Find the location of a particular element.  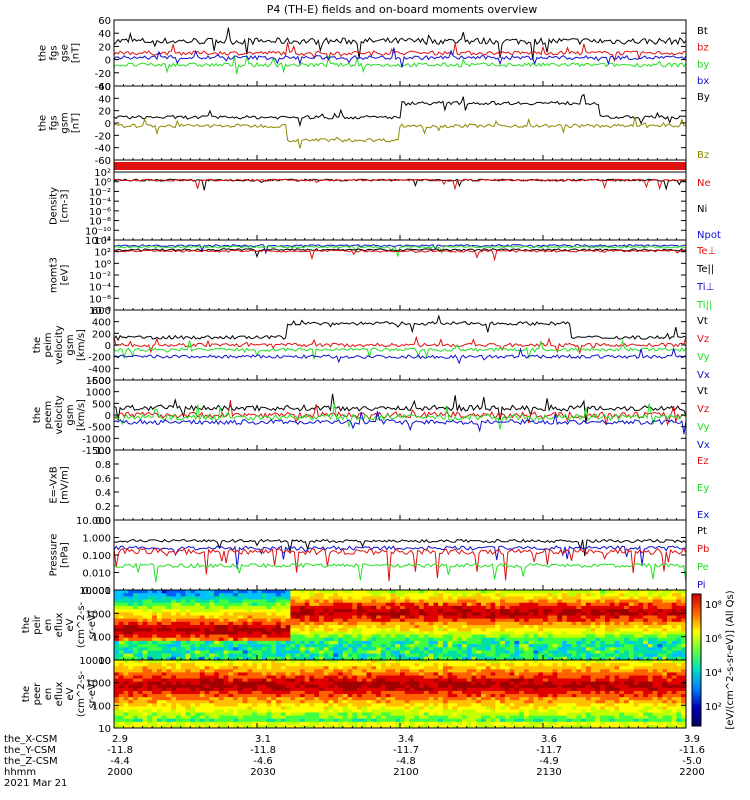

y-axis-label: the is located at coordinates (43, 123).